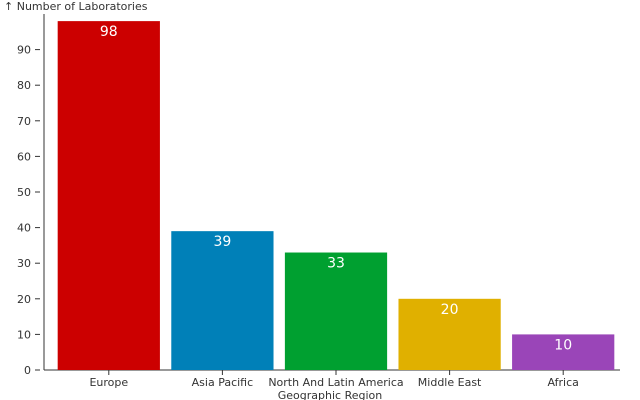  Describe the element at coordinates (563, 382) in the screenshot. I see `x-tick-label: Africa` at that location.